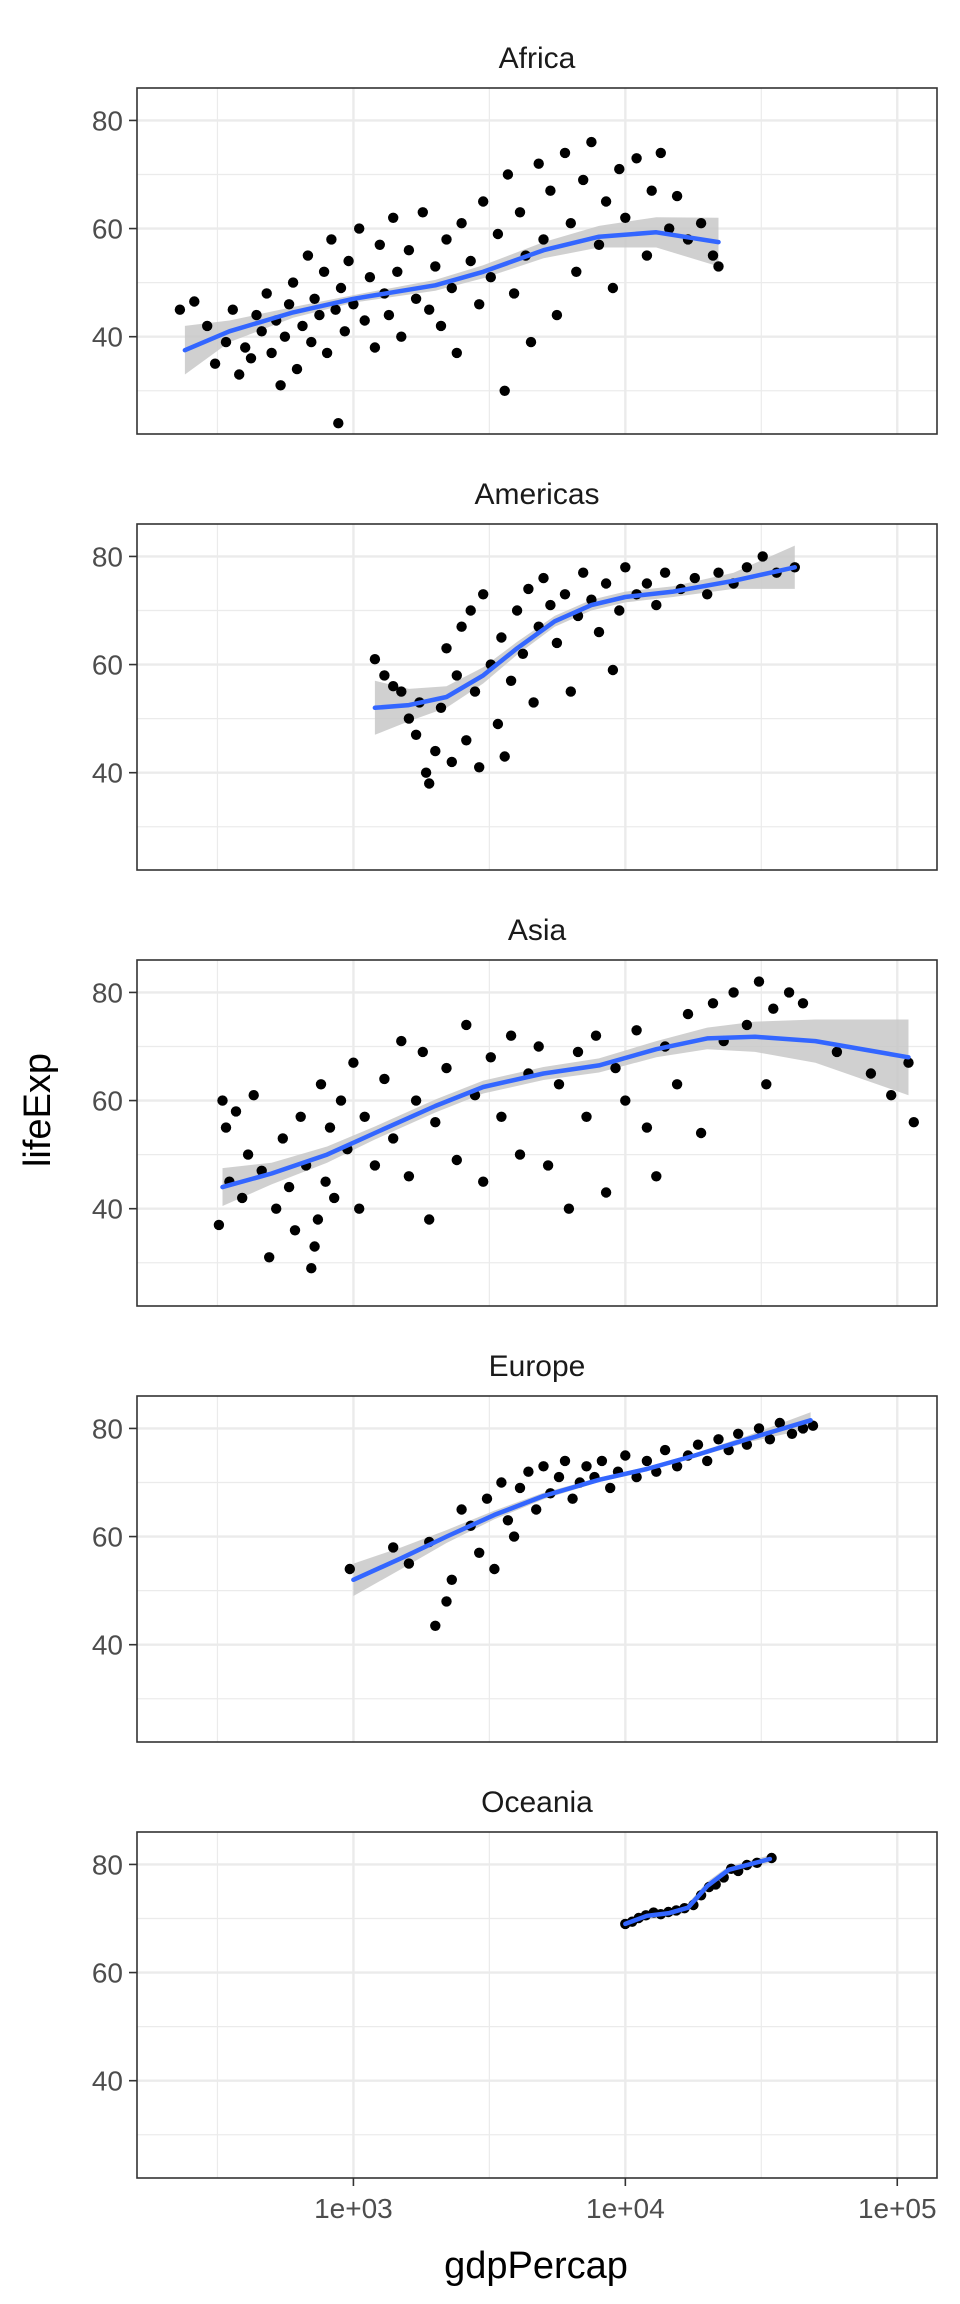 The image size is (960, 2304). Describe the element at coordinates (537, 261) in the screenshot. I see `panel-border` at that location.